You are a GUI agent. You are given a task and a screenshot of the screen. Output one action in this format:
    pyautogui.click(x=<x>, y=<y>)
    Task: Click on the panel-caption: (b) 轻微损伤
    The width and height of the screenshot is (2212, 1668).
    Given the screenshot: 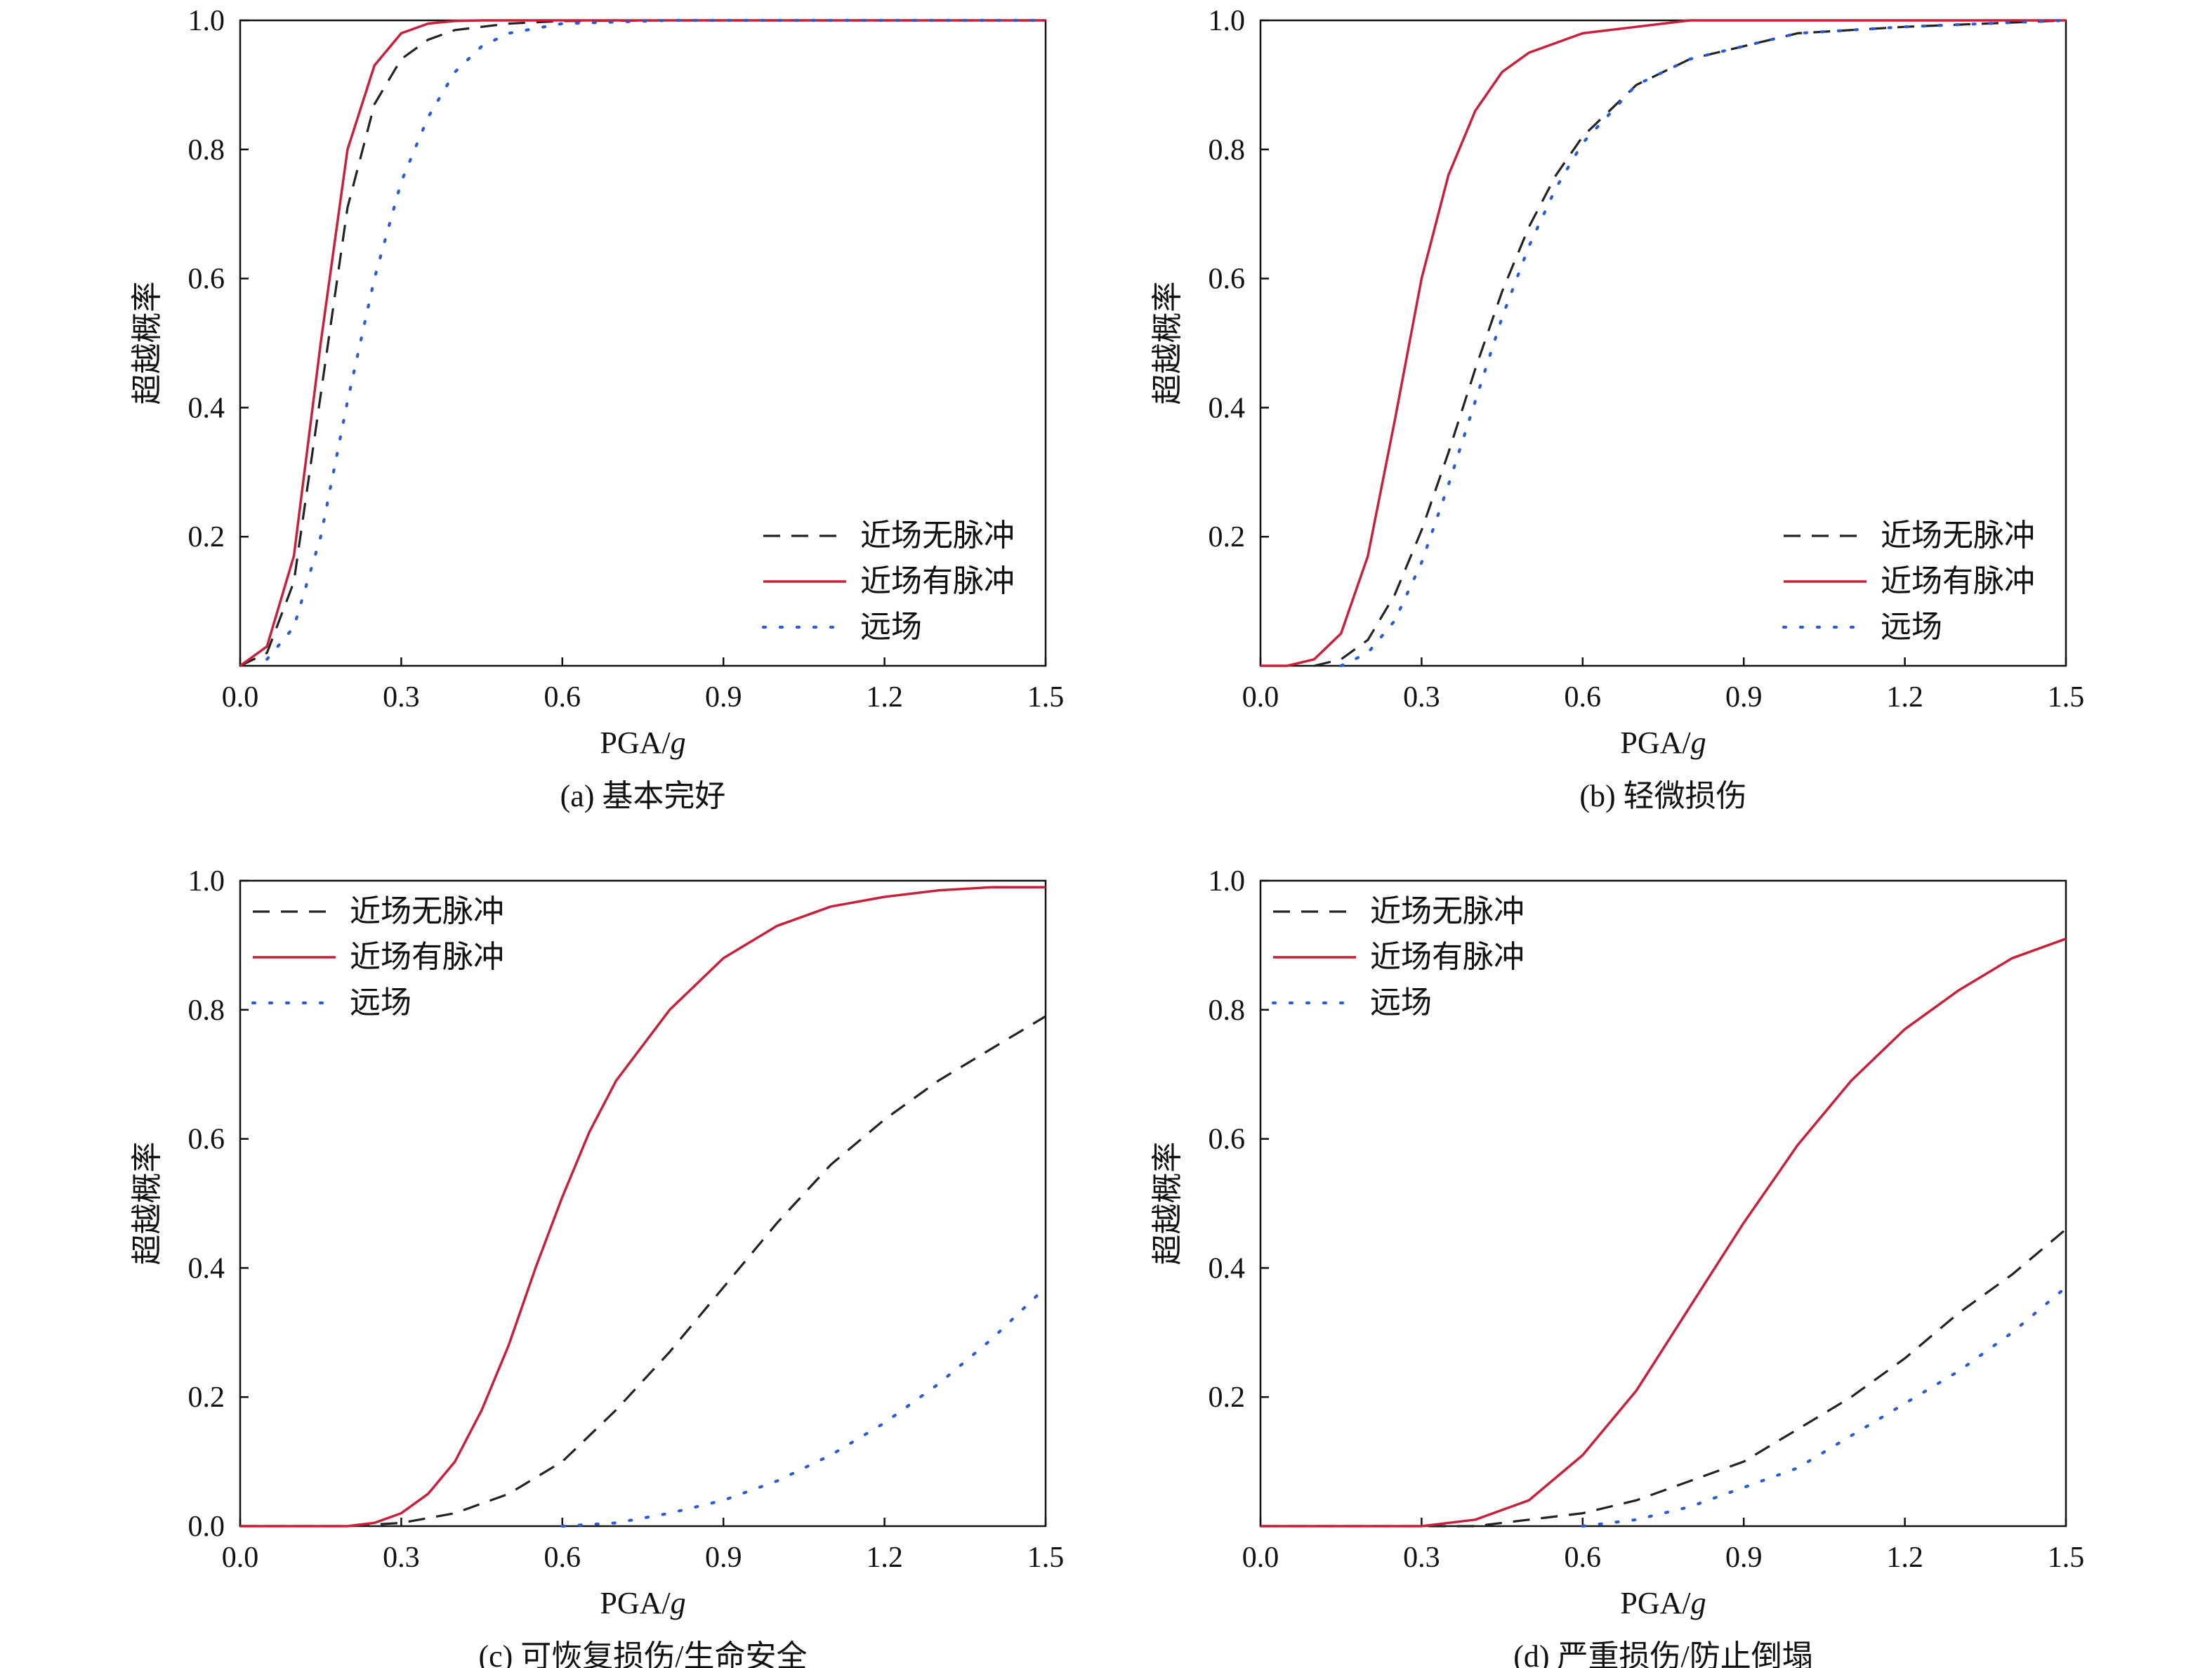 What is the action you would take?
    pyautogui.click(x=1662, y=796)
    